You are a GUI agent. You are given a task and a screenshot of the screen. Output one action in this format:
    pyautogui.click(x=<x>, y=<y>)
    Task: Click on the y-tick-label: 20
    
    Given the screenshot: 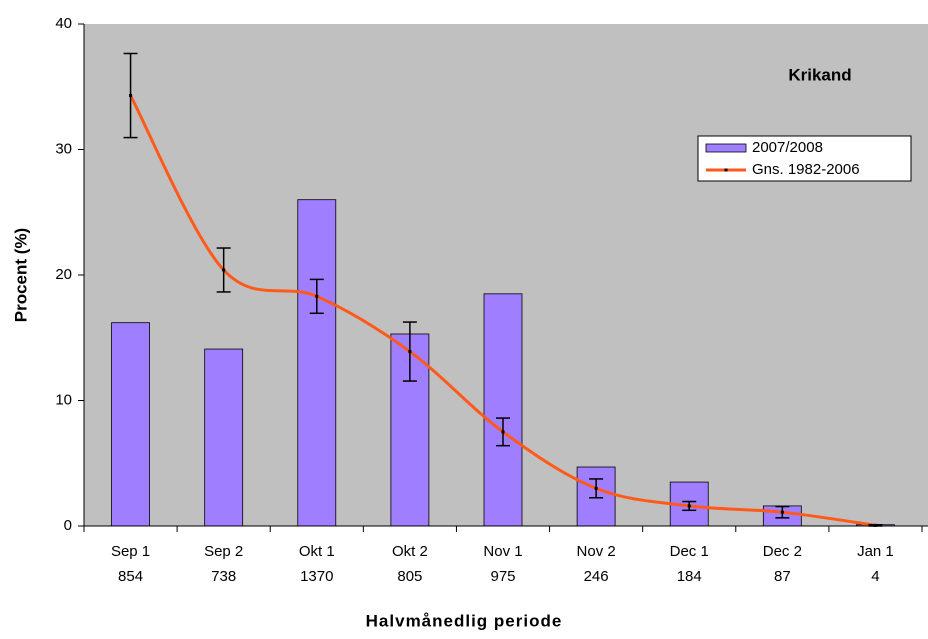 What is the action you would take?
    pyautogui.click(x=63, y=274)
    